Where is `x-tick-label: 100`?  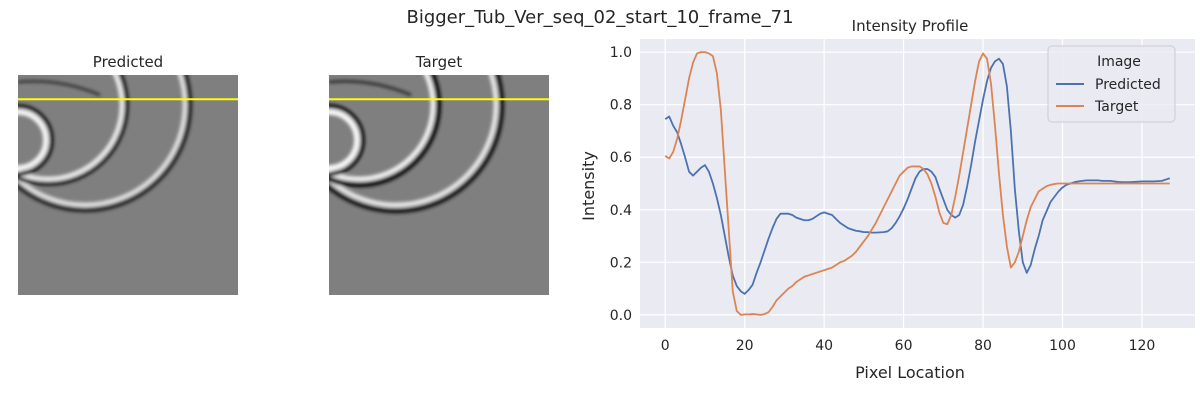
x-tick-label: 100 is located at coordinates (1062, 346).